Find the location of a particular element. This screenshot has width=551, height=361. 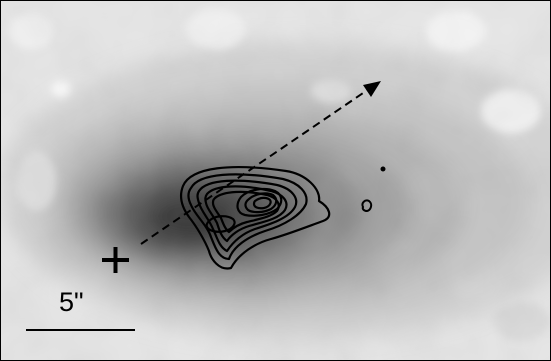

contour-outer is located at coordinates (255, 218).